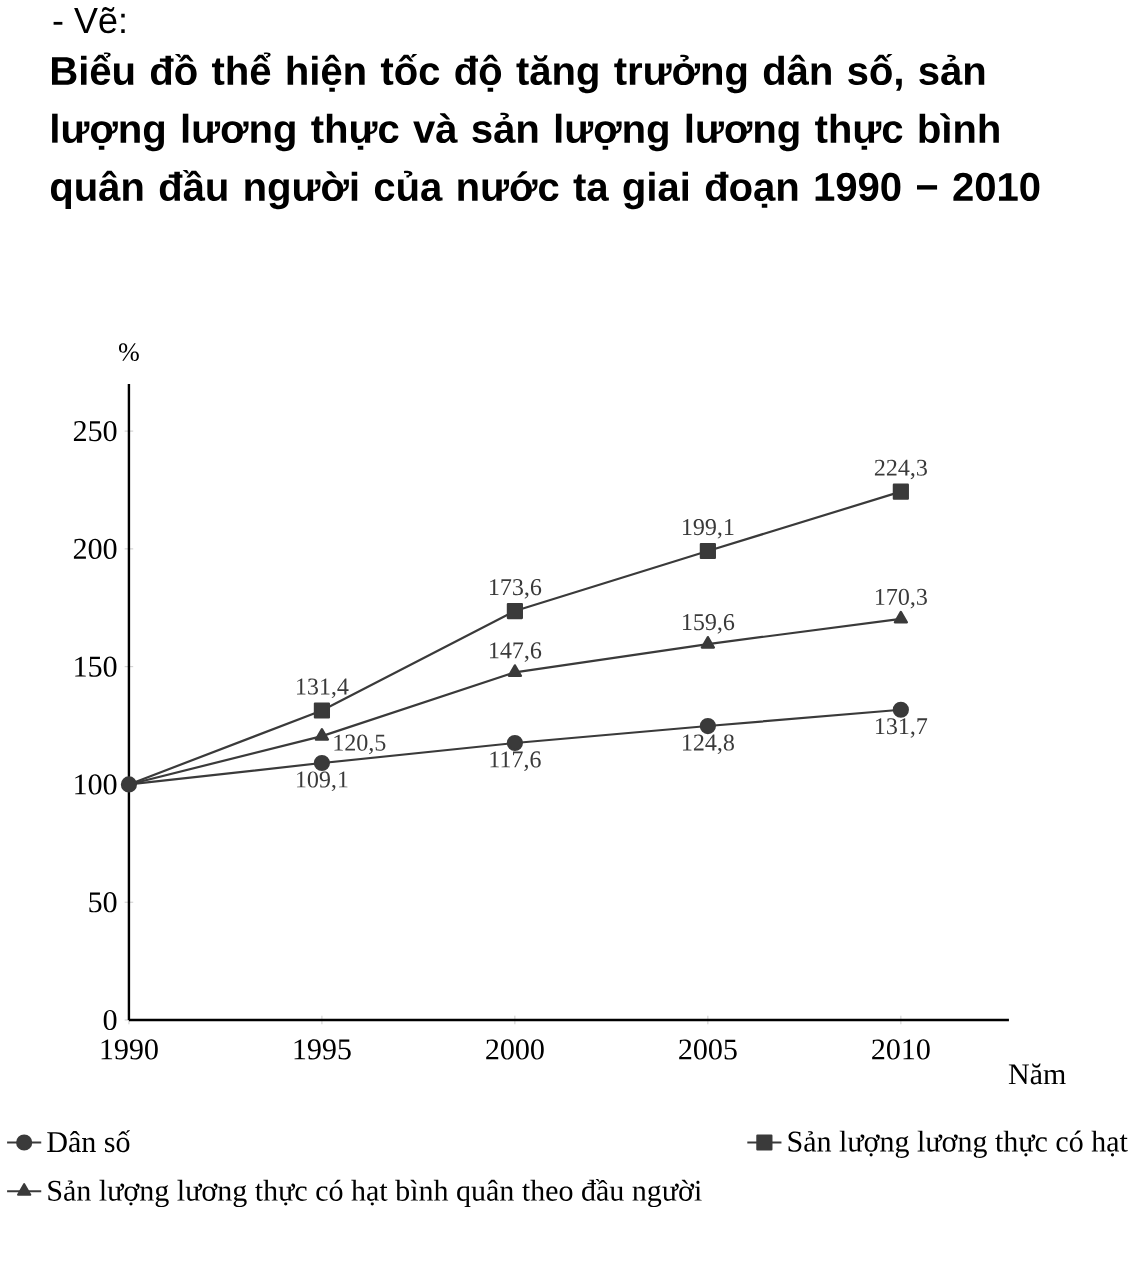  Describe the element at coordinates (545, 131) in the screenshot. I see `chart-title: Biểu đồ thể hiện tốc độ tăng trưởng dân số, sản lượng lương thực và sản lượng lương thực bình quân đầu người của nước ta giai đoạn 1990 − 2010` at that location.